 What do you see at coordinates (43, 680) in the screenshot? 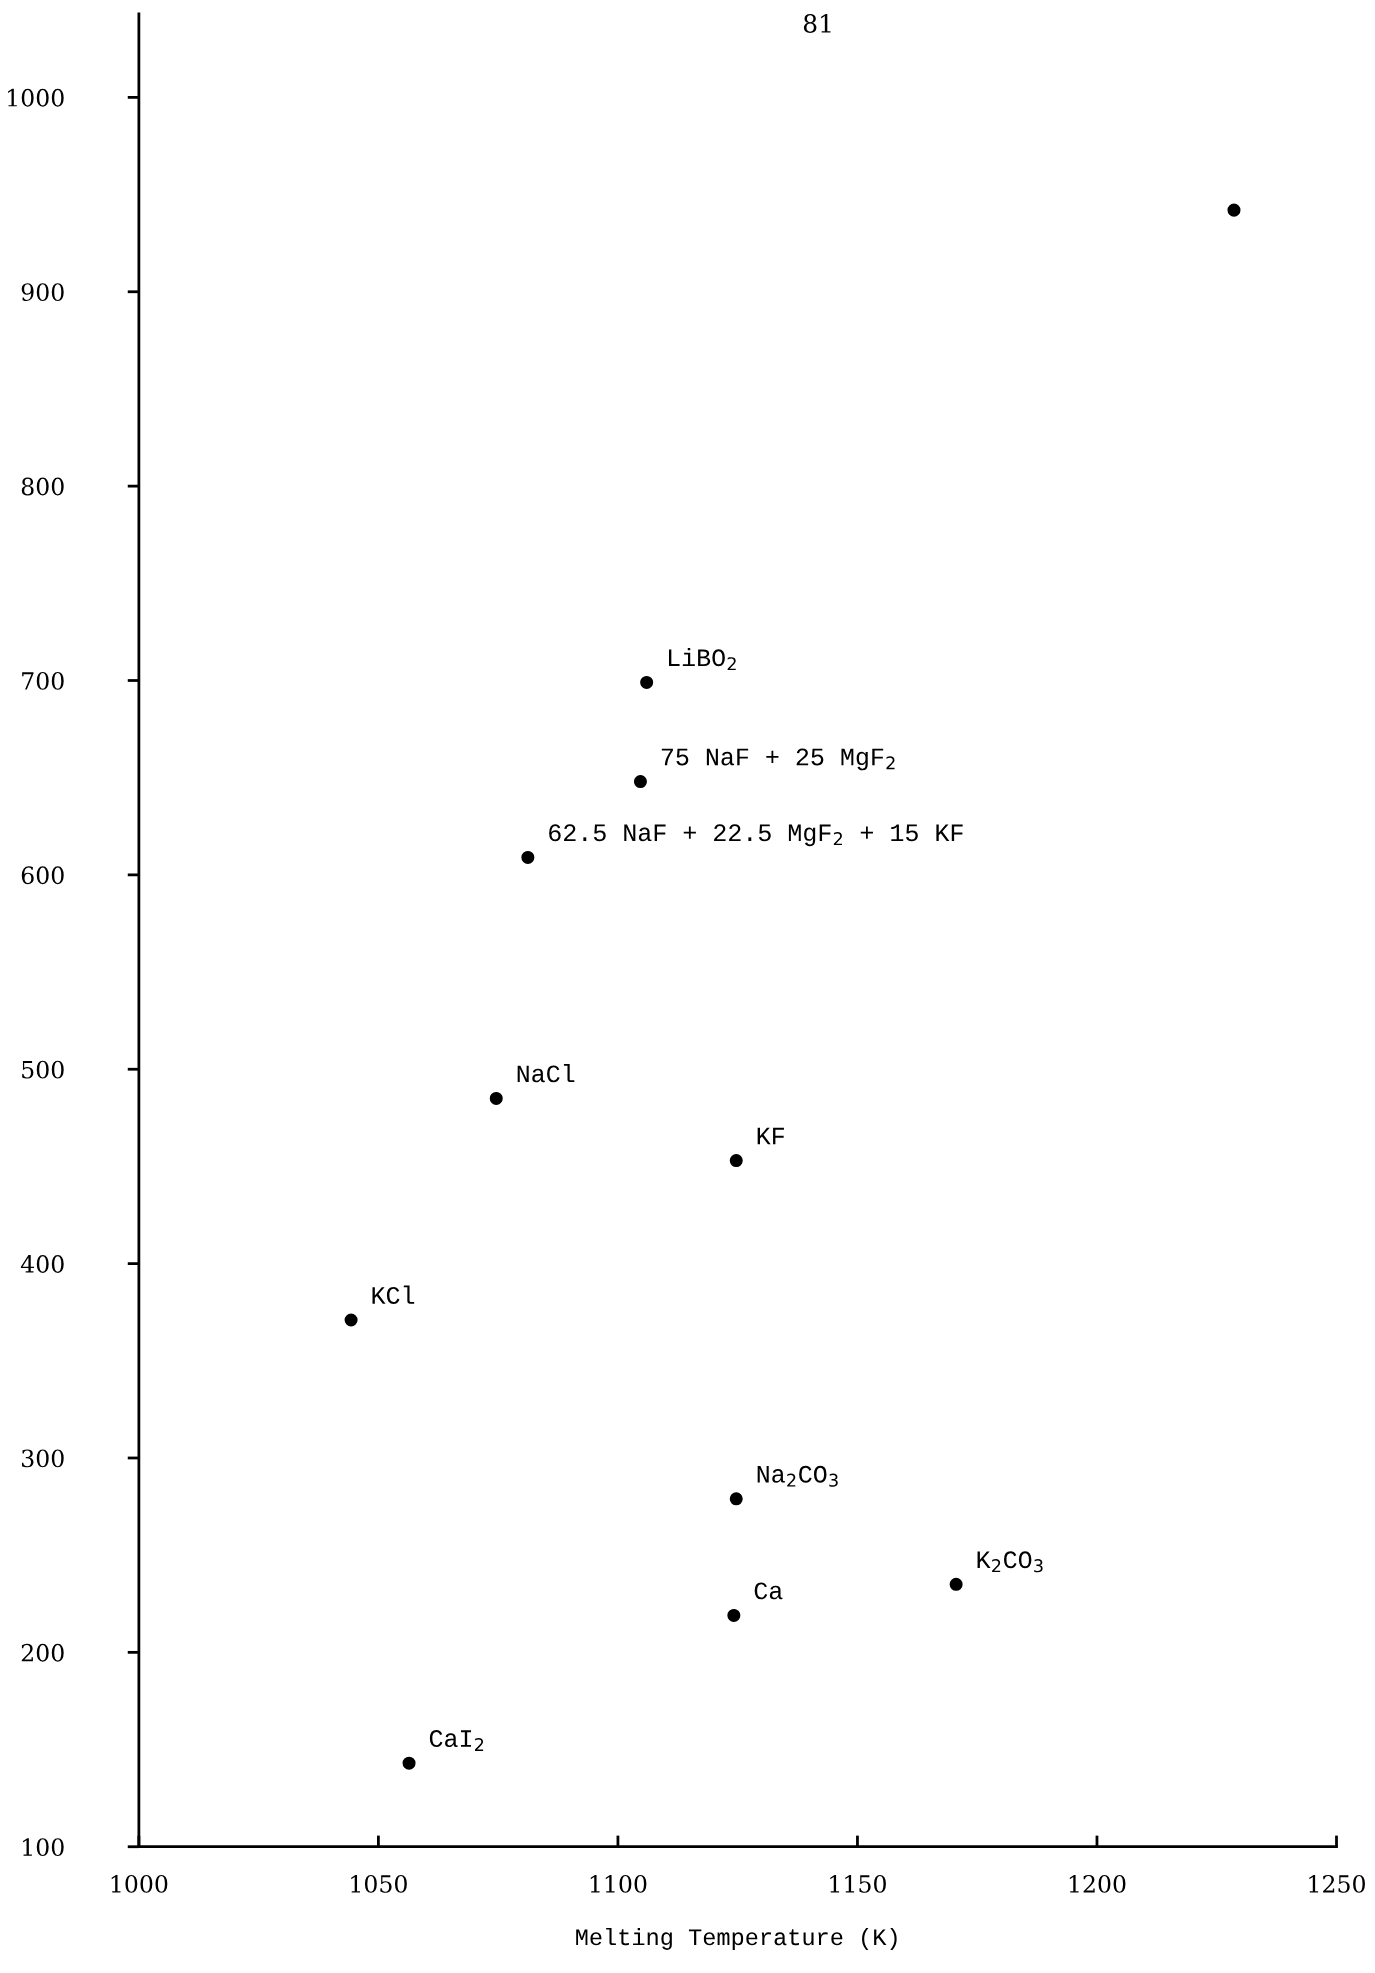
I see `y-tick-label: 700` at bounding box center [43, 680].